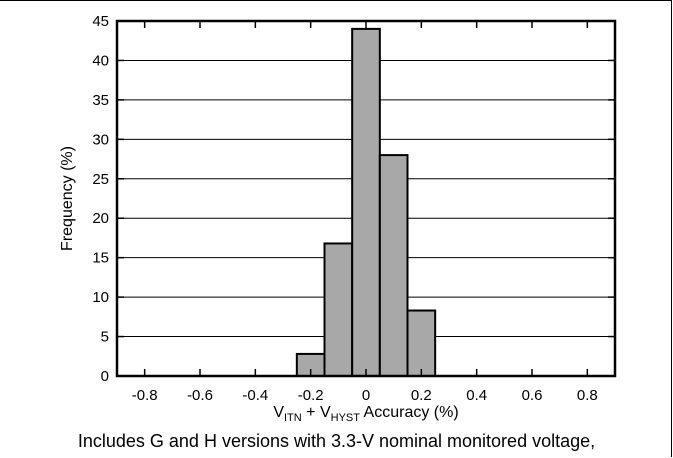  Describe the element at coordinates (409, 412) in the screenshot. I see `x-axis-label-rest: Accuracy (%)` at that location.